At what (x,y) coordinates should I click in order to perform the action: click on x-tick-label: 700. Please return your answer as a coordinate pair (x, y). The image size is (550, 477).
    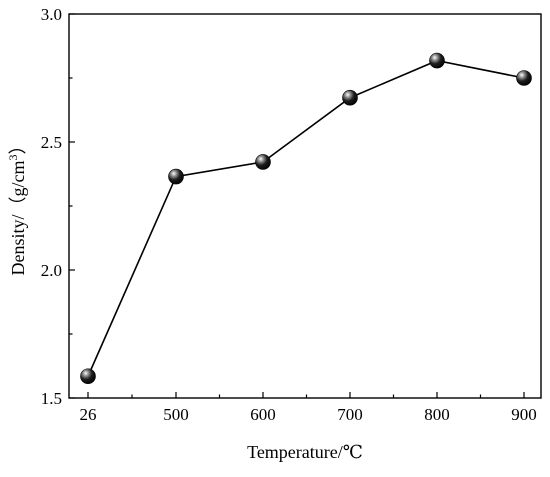
    Looking at the image, I should click on (350, 414).